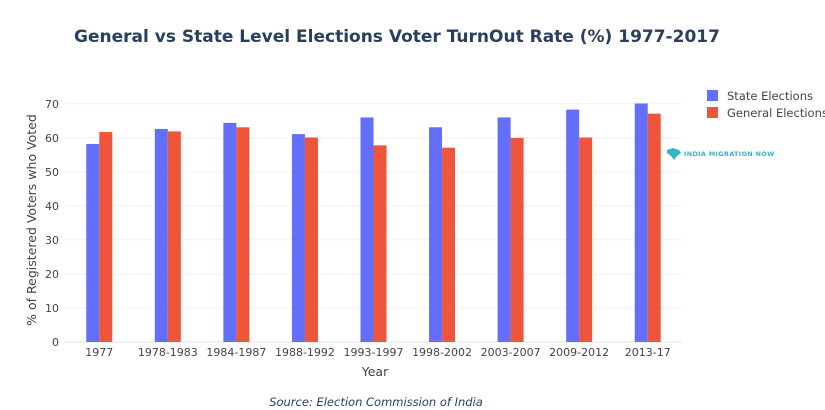  Describe the element at coordinates (52, 172) in the screenshot. I see `y-tick-label: 50` at that location.